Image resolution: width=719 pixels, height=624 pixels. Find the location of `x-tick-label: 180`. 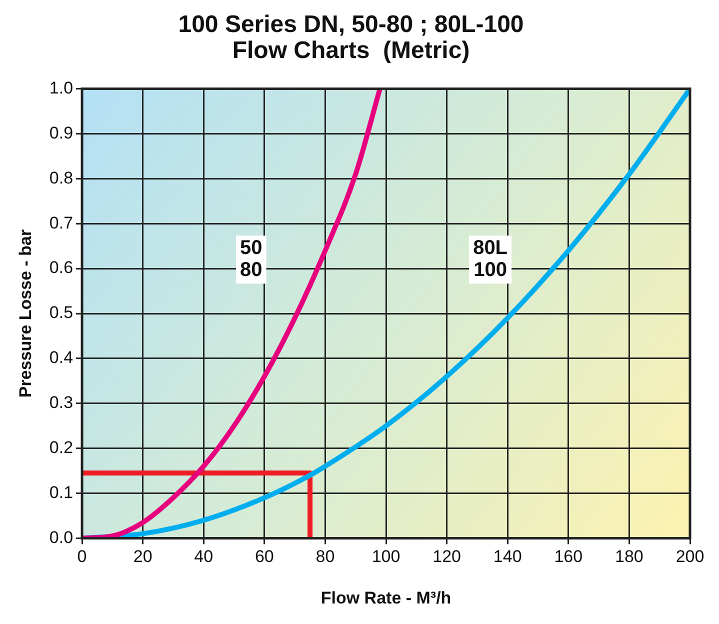

x-tick-label: 180 is located at coordinates (629, 556).